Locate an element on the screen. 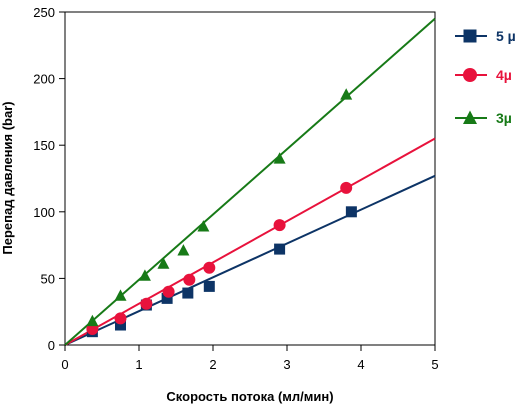 This screenshot has height=410, width=520. legend: 5 µ 4µ 3µ is located at coordinates (485, 77).